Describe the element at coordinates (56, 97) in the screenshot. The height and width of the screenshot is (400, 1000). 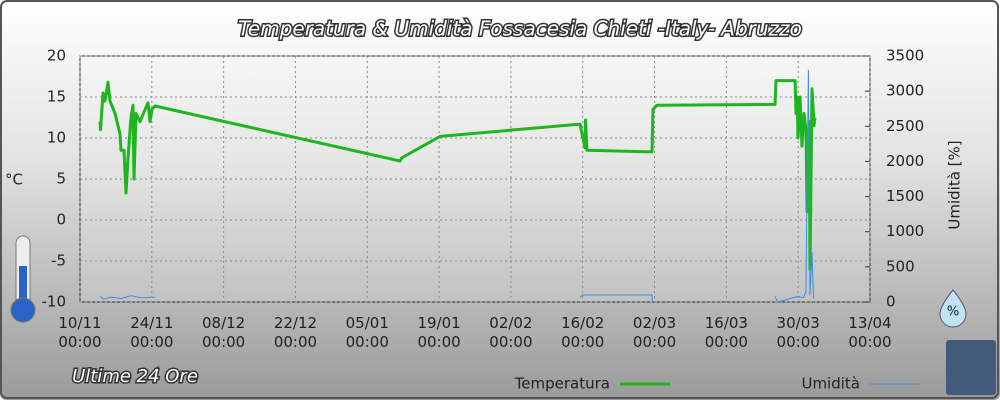
I see `y-tick-label: 15` at that location.